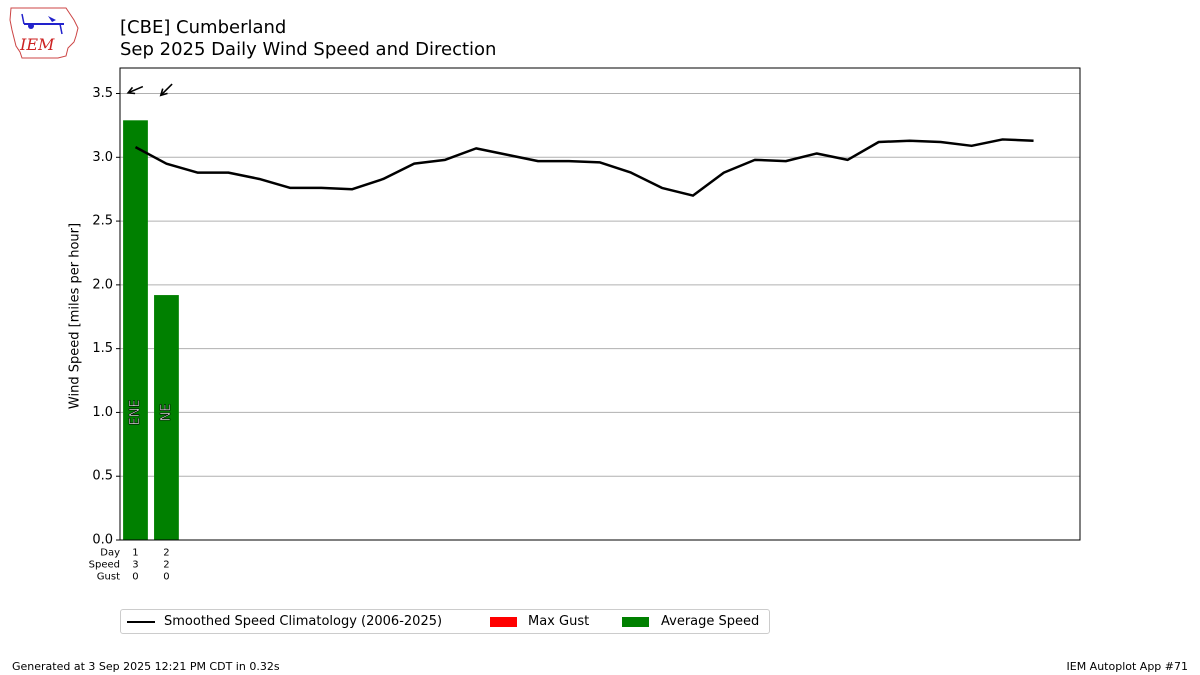  I want to click on y-tick-label-0: 0.0, so click(102, 540).